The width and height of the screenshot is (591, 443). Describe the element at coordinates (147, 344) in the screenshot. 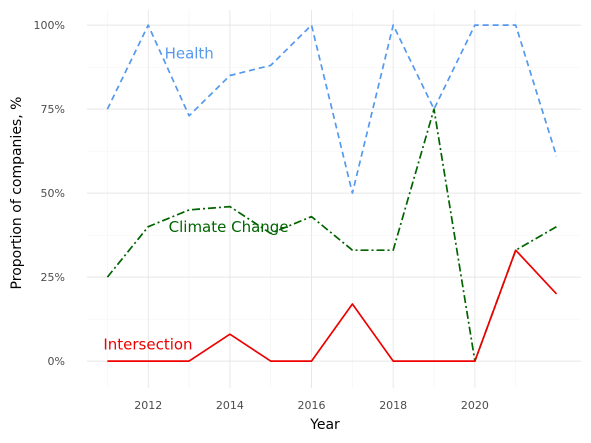

I see `series-label-2: Intersection` at that location.